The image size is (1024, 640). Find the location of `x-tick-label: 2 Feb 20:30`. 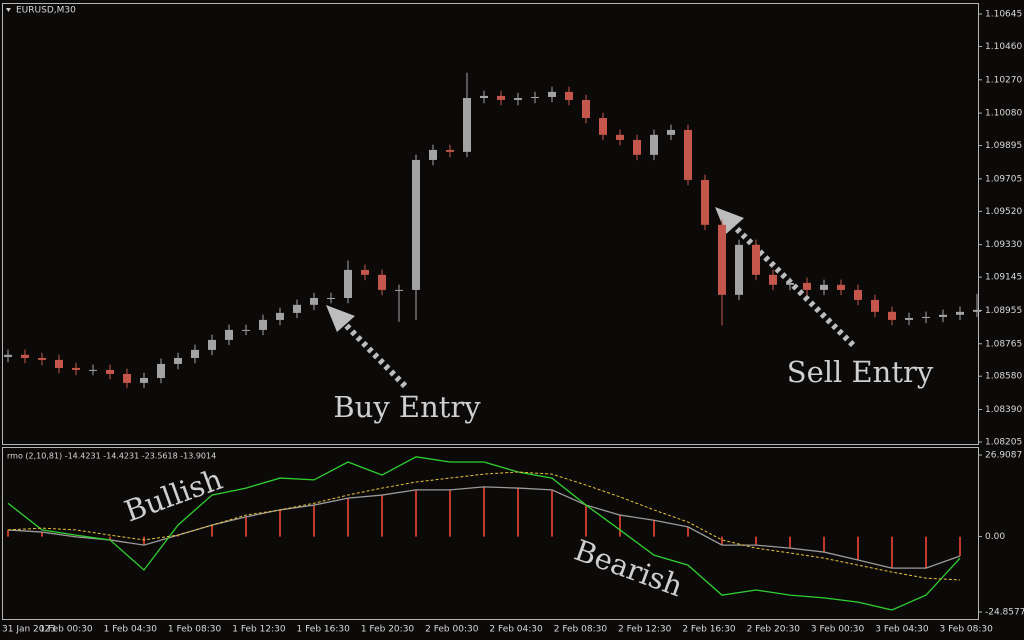

x-tick-label: 2 Feb 20:30 is located at coordinates (774, 630).